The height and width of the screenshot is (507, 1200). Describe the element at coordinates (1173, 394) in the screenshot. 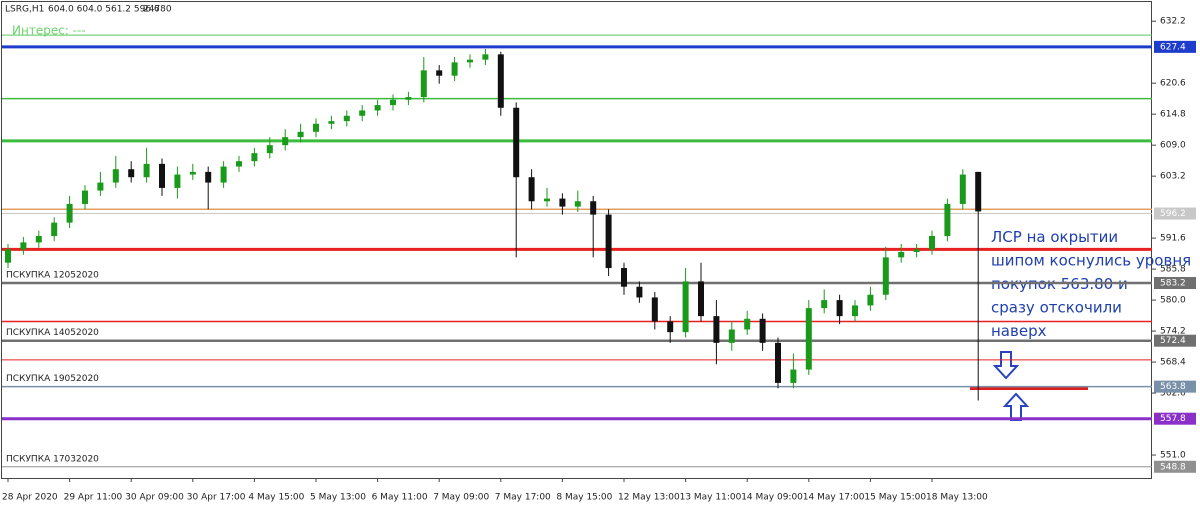

I see `y-tick-label: 562.6` at that location.